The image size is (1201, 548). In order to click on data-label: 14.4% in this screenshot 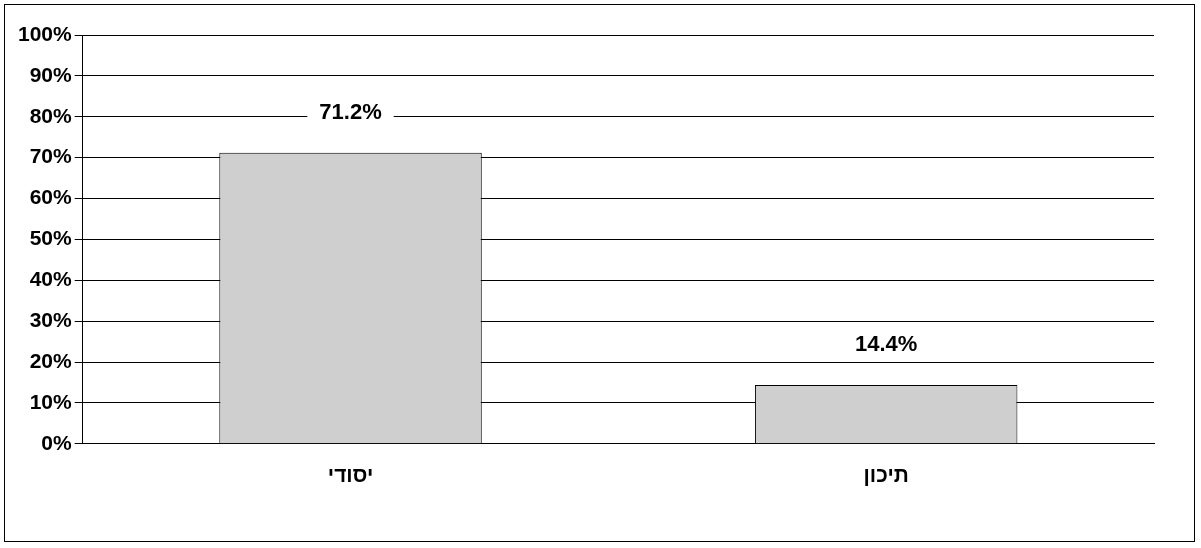, I will do `click(886, 343)`.